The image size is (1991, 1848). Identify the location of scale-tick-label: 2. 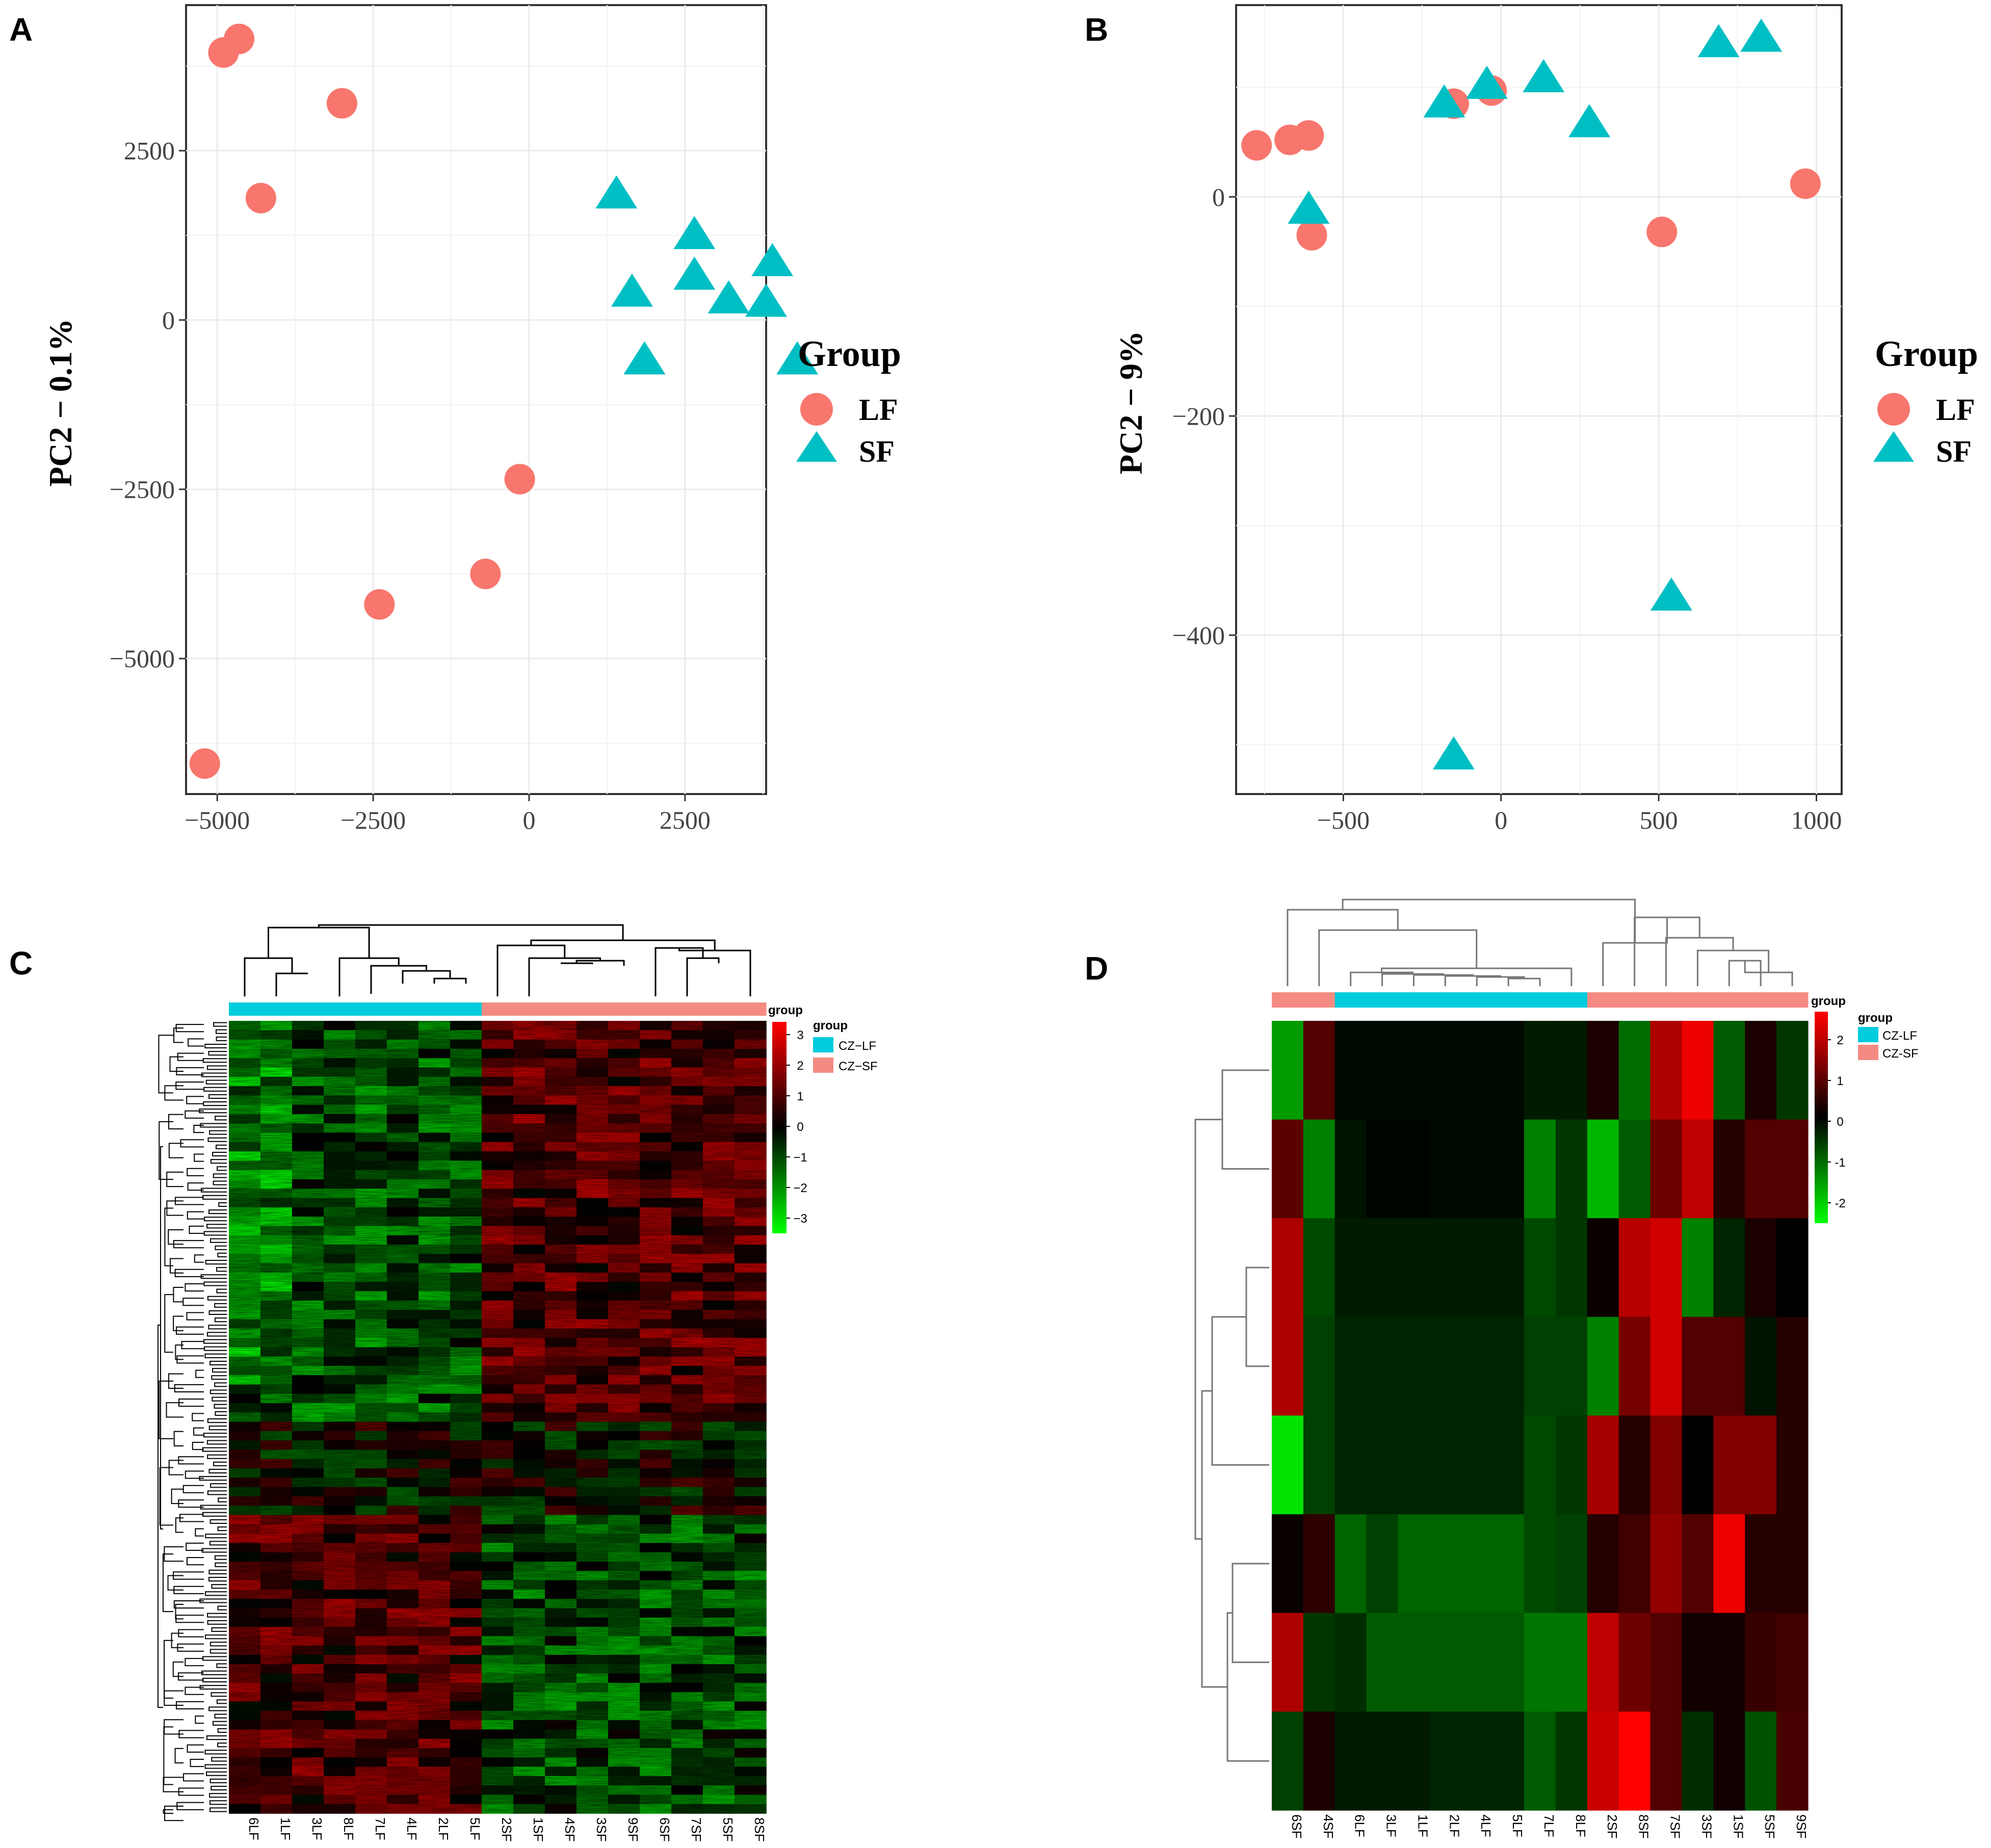
(1840, 1040).